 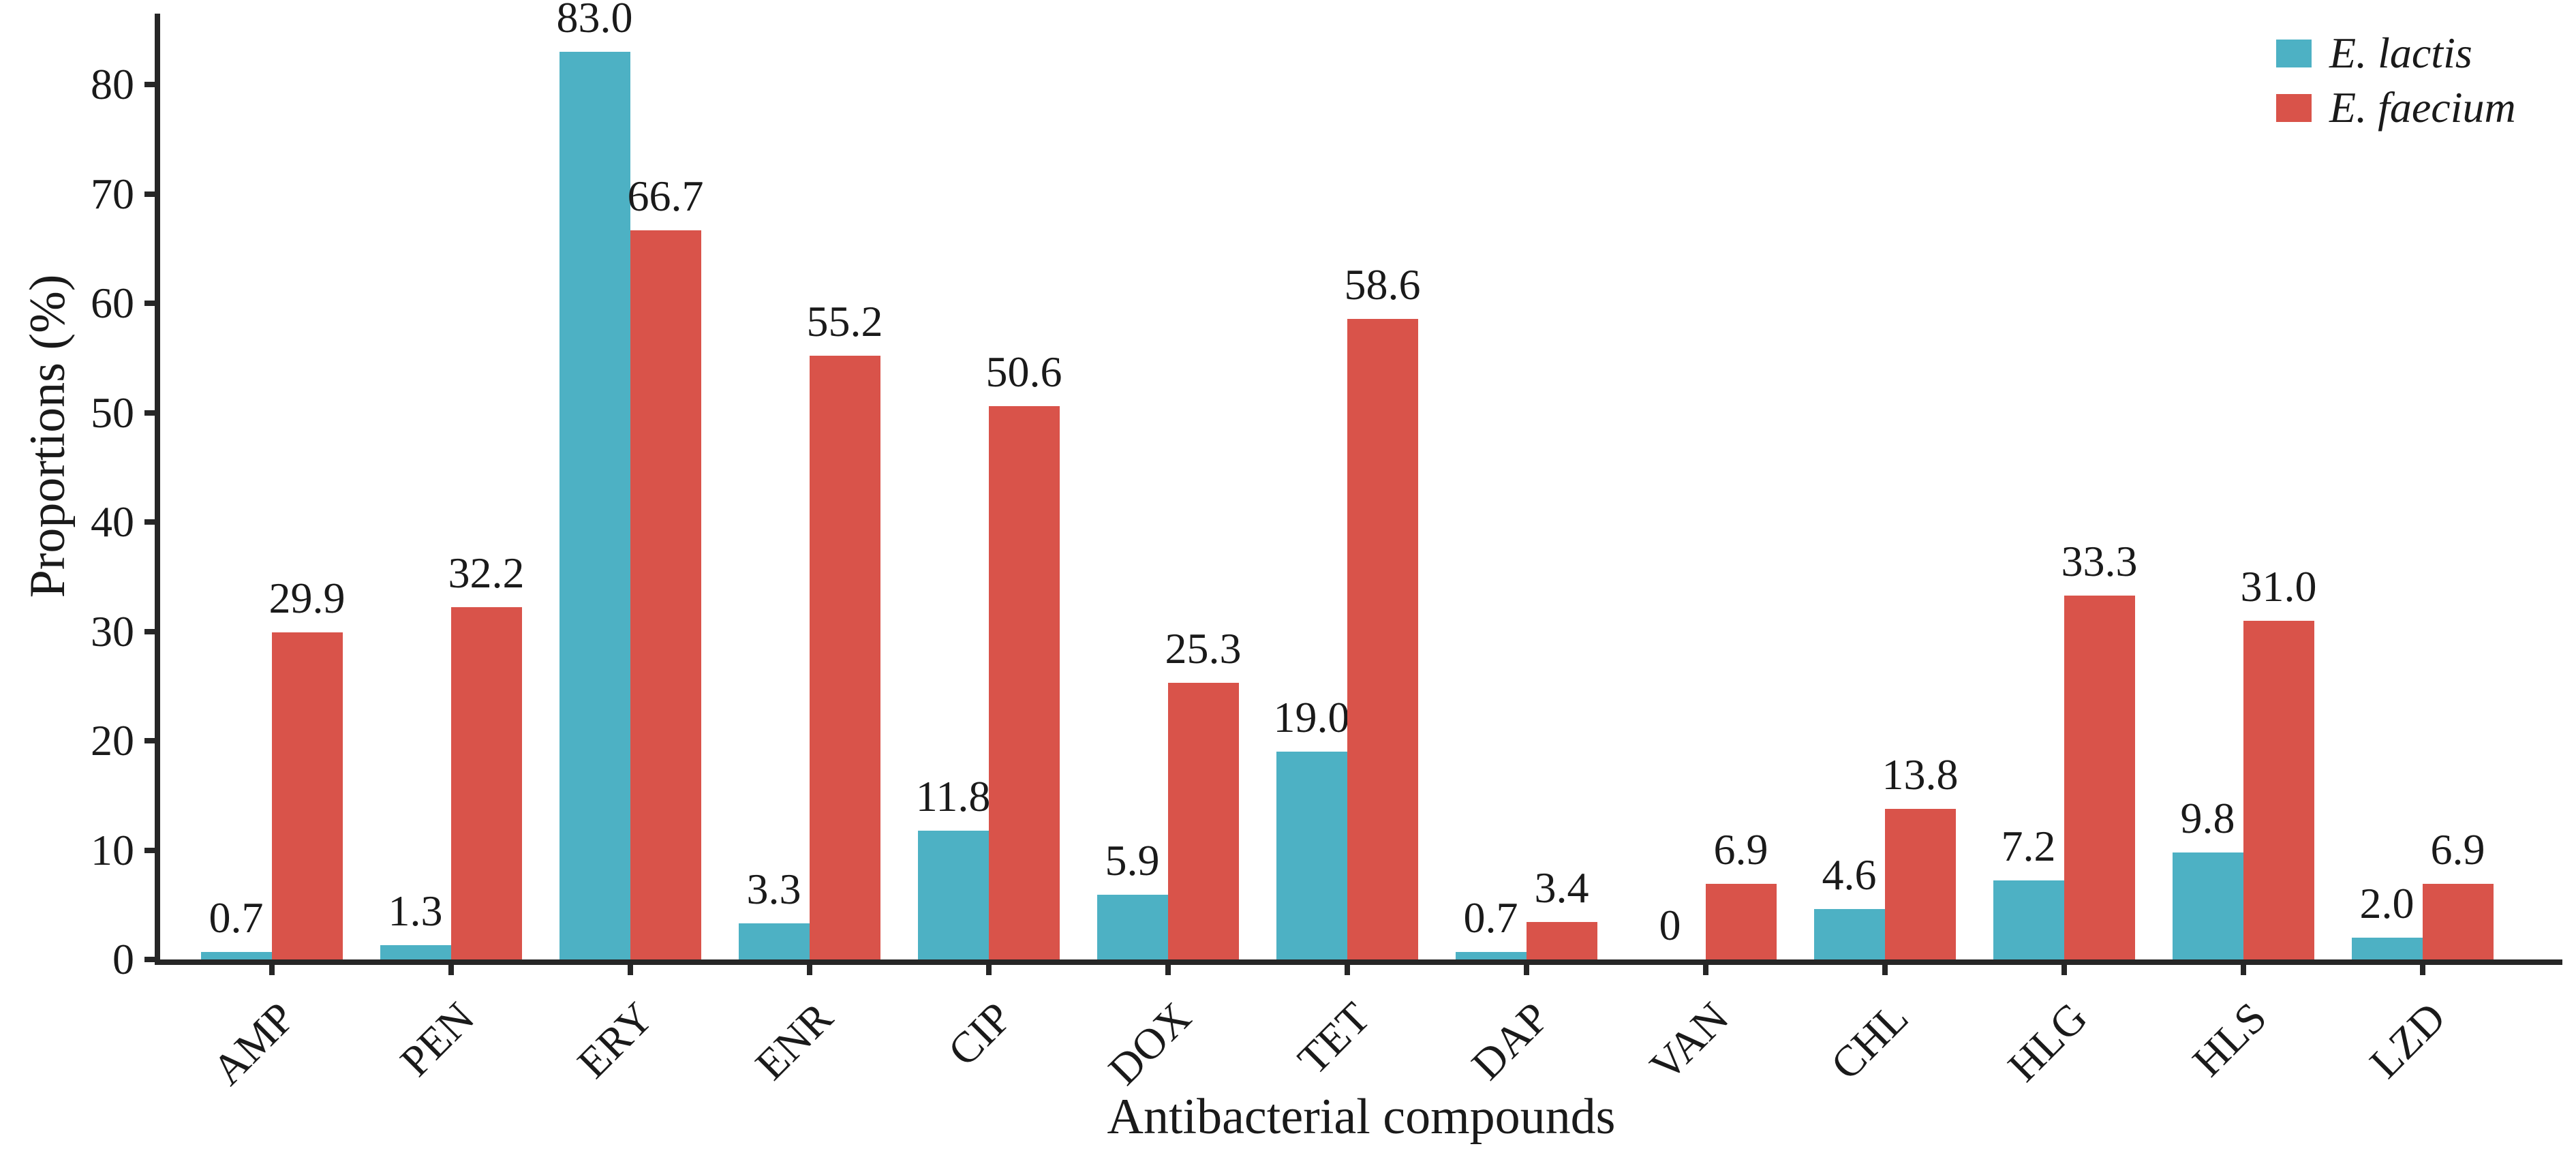 What do you see at coordinates (1149, 1043) in the screenshot?
I see `category-label-dox: DOX` at bounding box center [1149, 1043].